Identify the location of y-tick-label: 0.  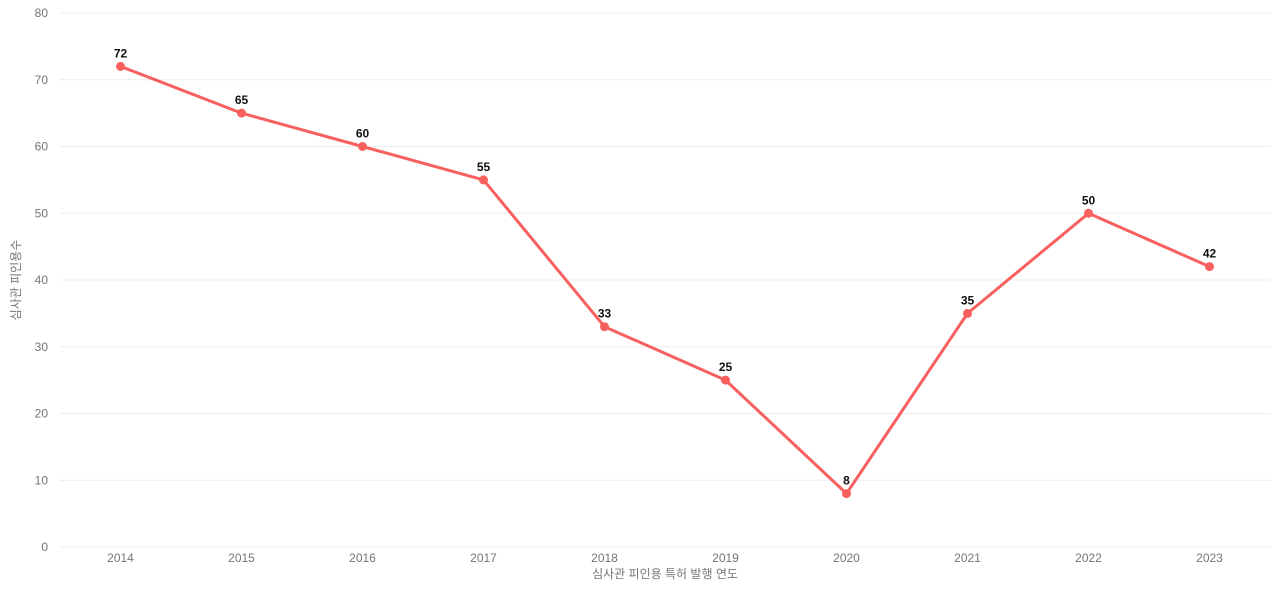
(44, 547).